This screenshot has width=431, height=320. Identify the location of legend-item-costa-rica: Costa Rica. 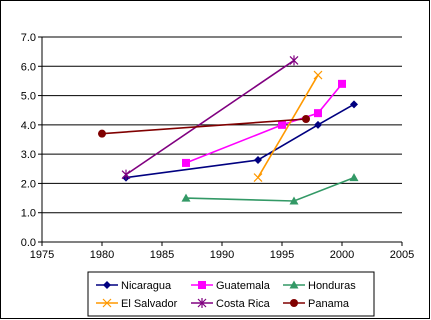
(231, 304).